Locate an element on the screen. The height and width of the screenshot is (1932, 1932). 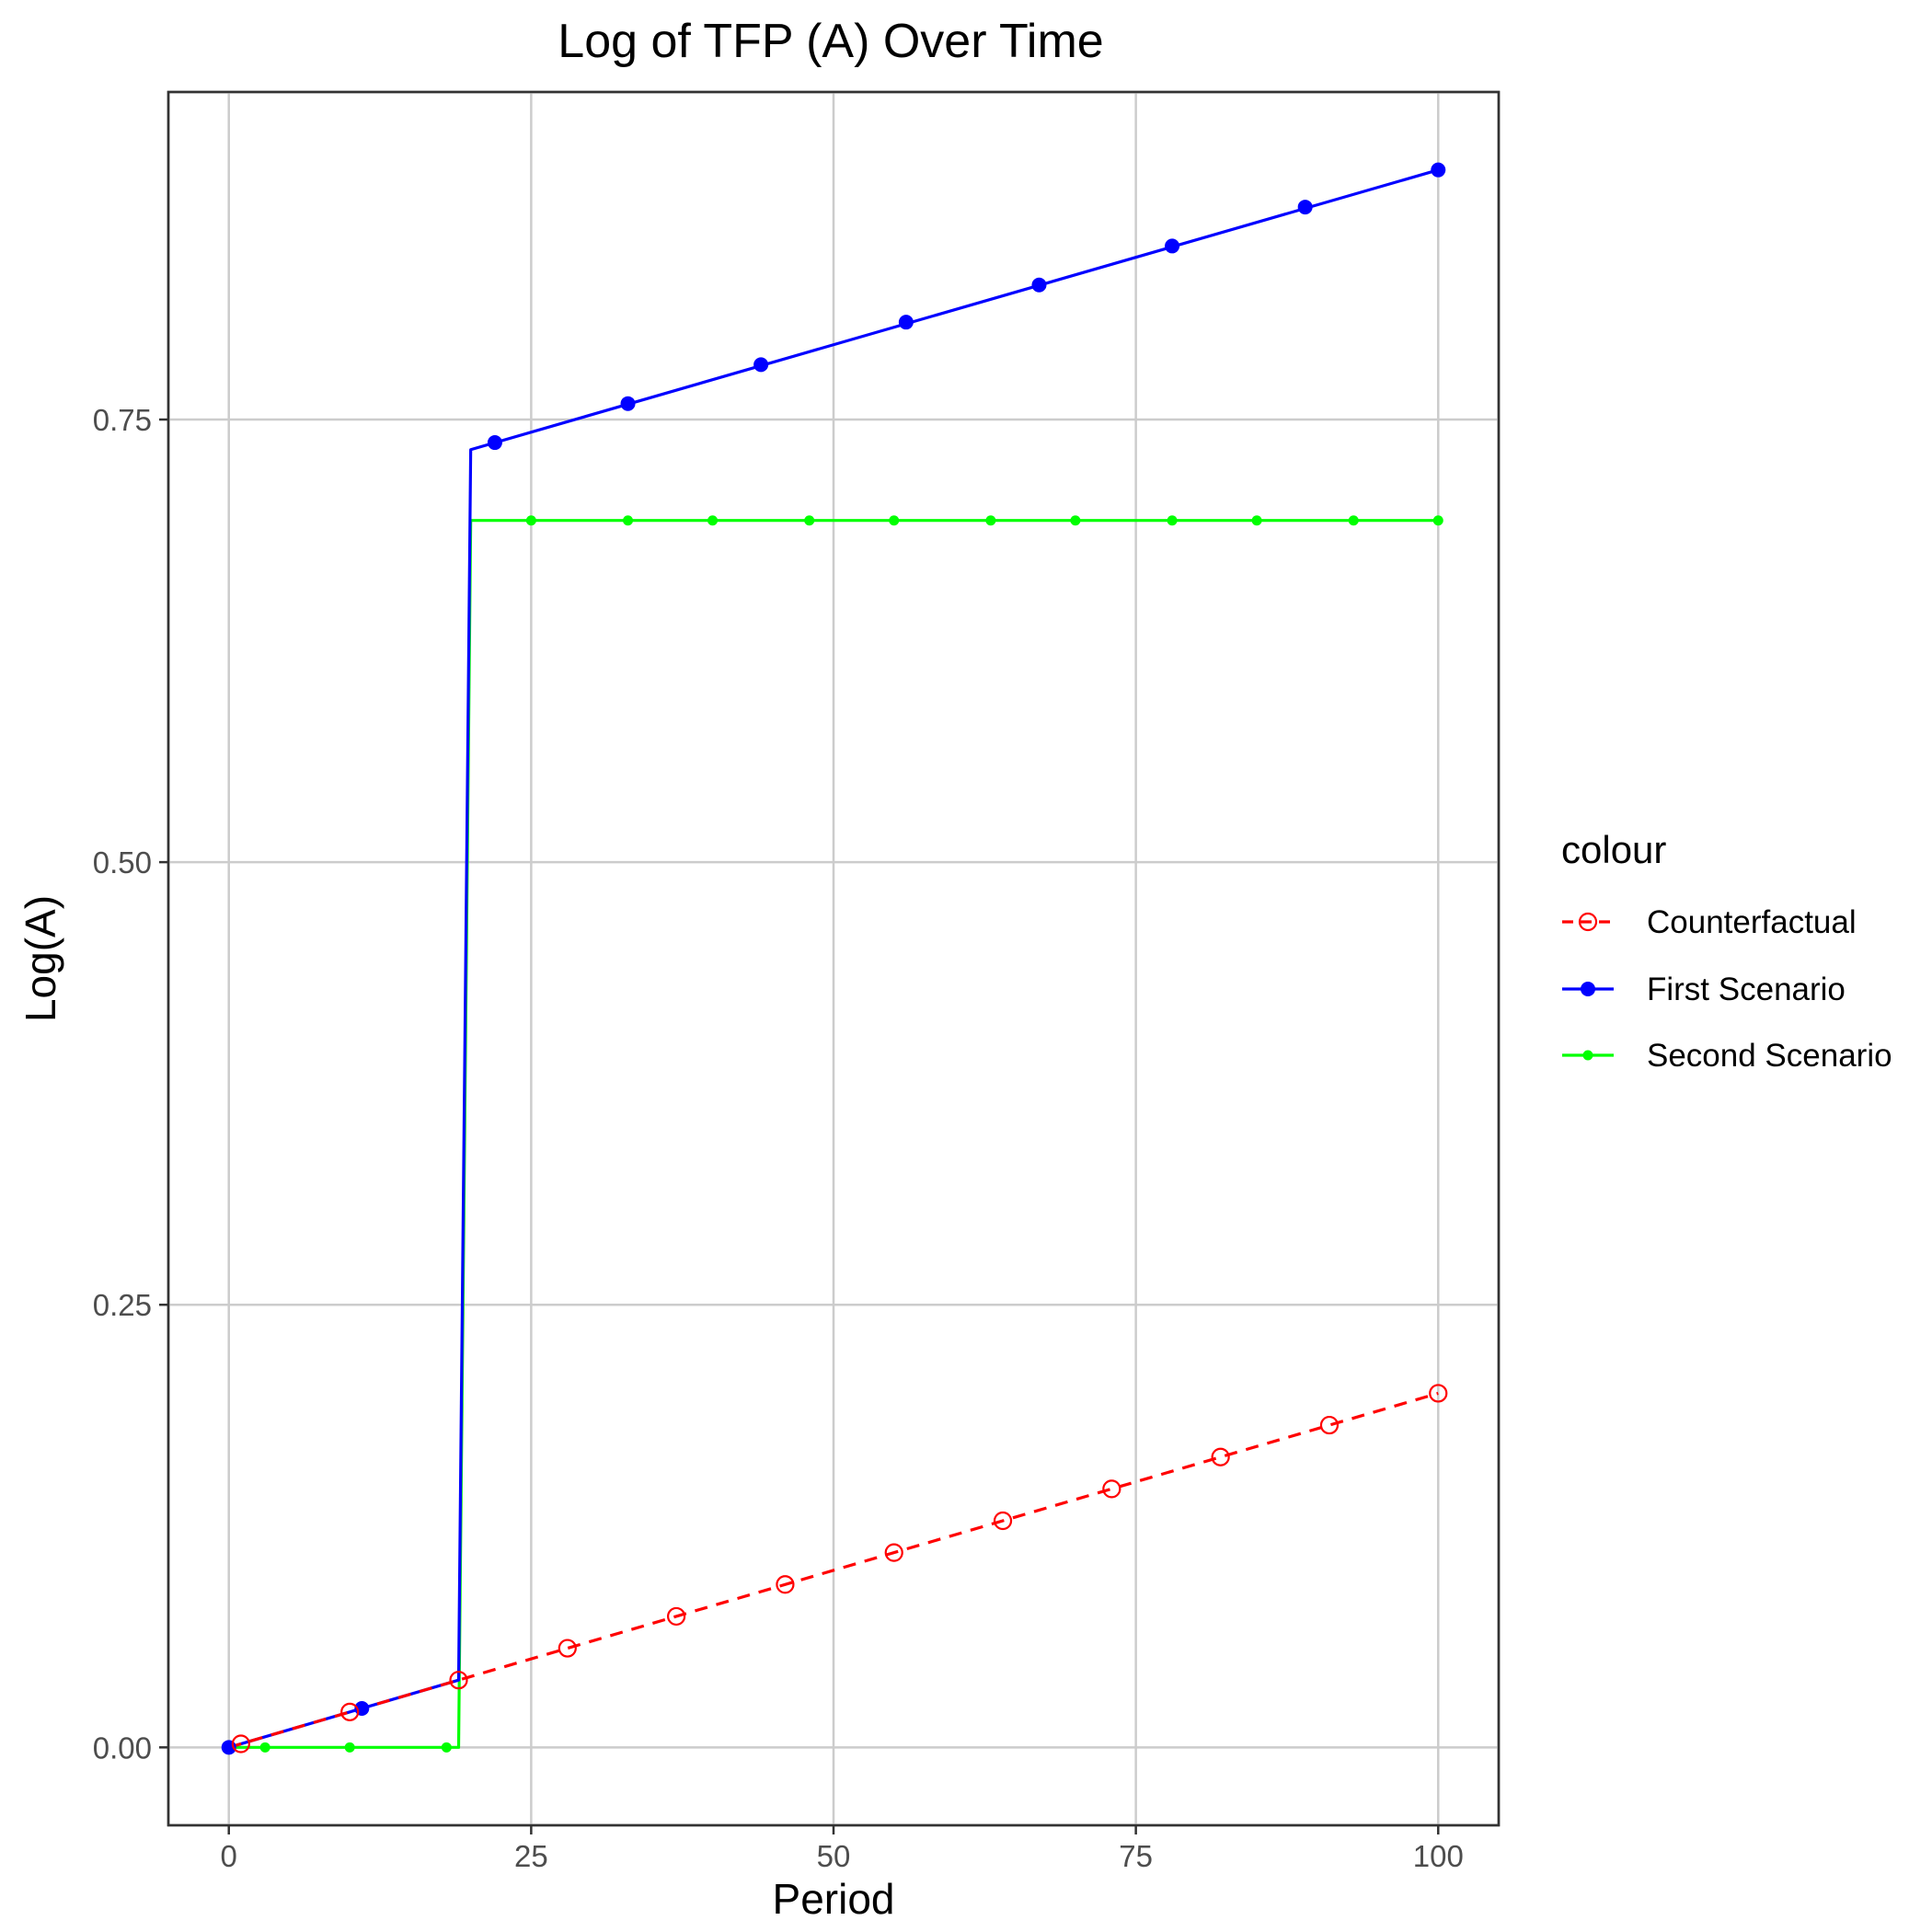
legend-marker-first-scenario is located at coordinates (1588, 989).